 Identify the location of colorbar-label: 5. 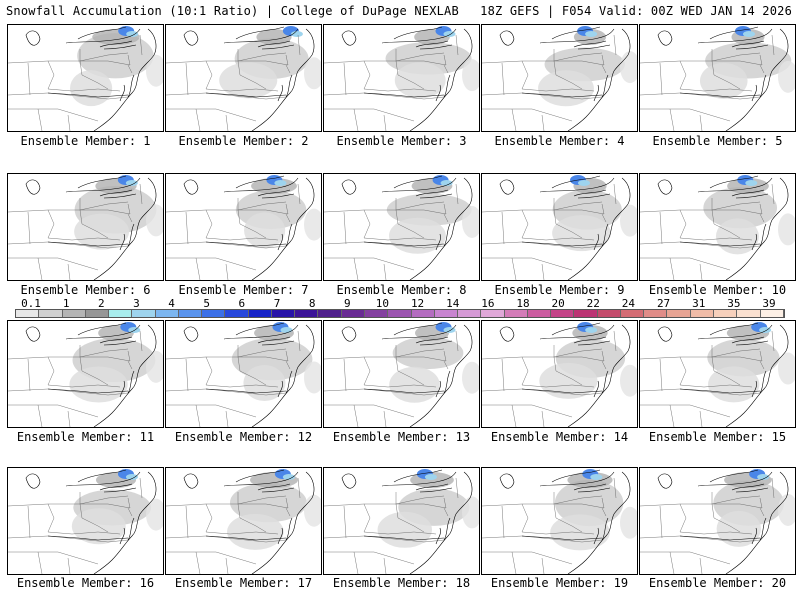
(207, 303).